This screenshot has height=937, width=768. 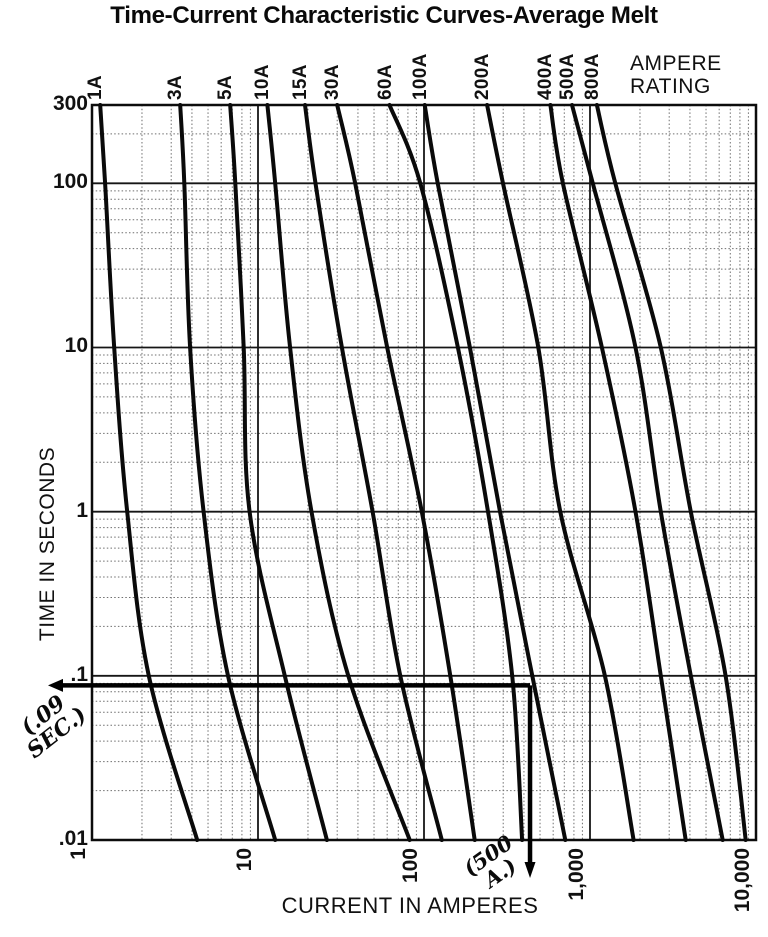 What do you see at coordinates (228, 472) in the screenshot?
I see `curve-3A` at bounding box center [228, 472].